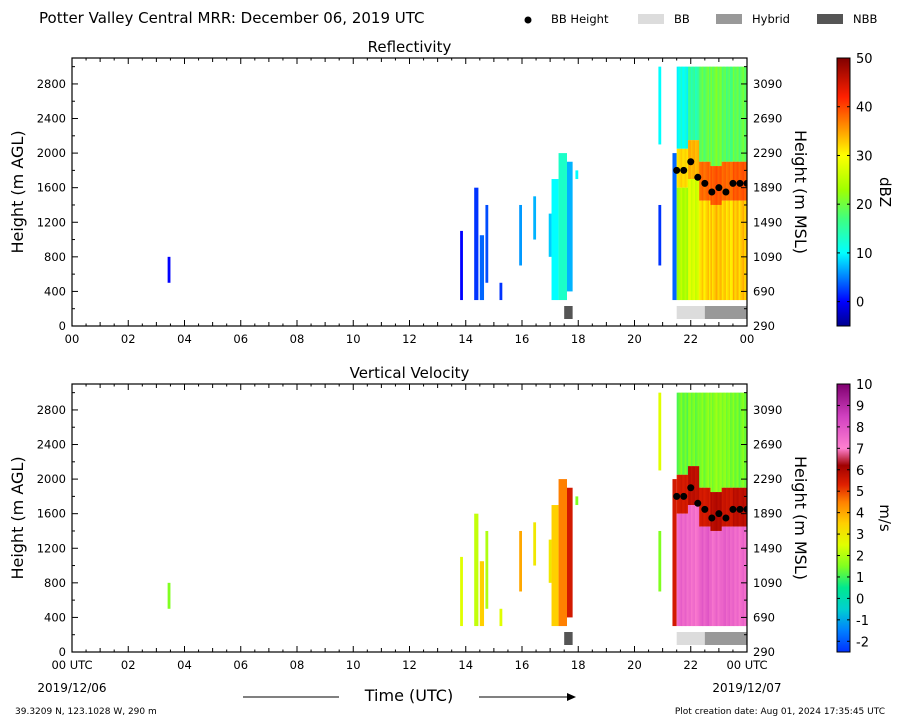 The height and width of the screenshot is (725, 900). What do you see at coordinates (700, 19) in the screenshot?
I see `top-legend: BB Height BB Hybrid NBB` at bounding box center [700, 19].